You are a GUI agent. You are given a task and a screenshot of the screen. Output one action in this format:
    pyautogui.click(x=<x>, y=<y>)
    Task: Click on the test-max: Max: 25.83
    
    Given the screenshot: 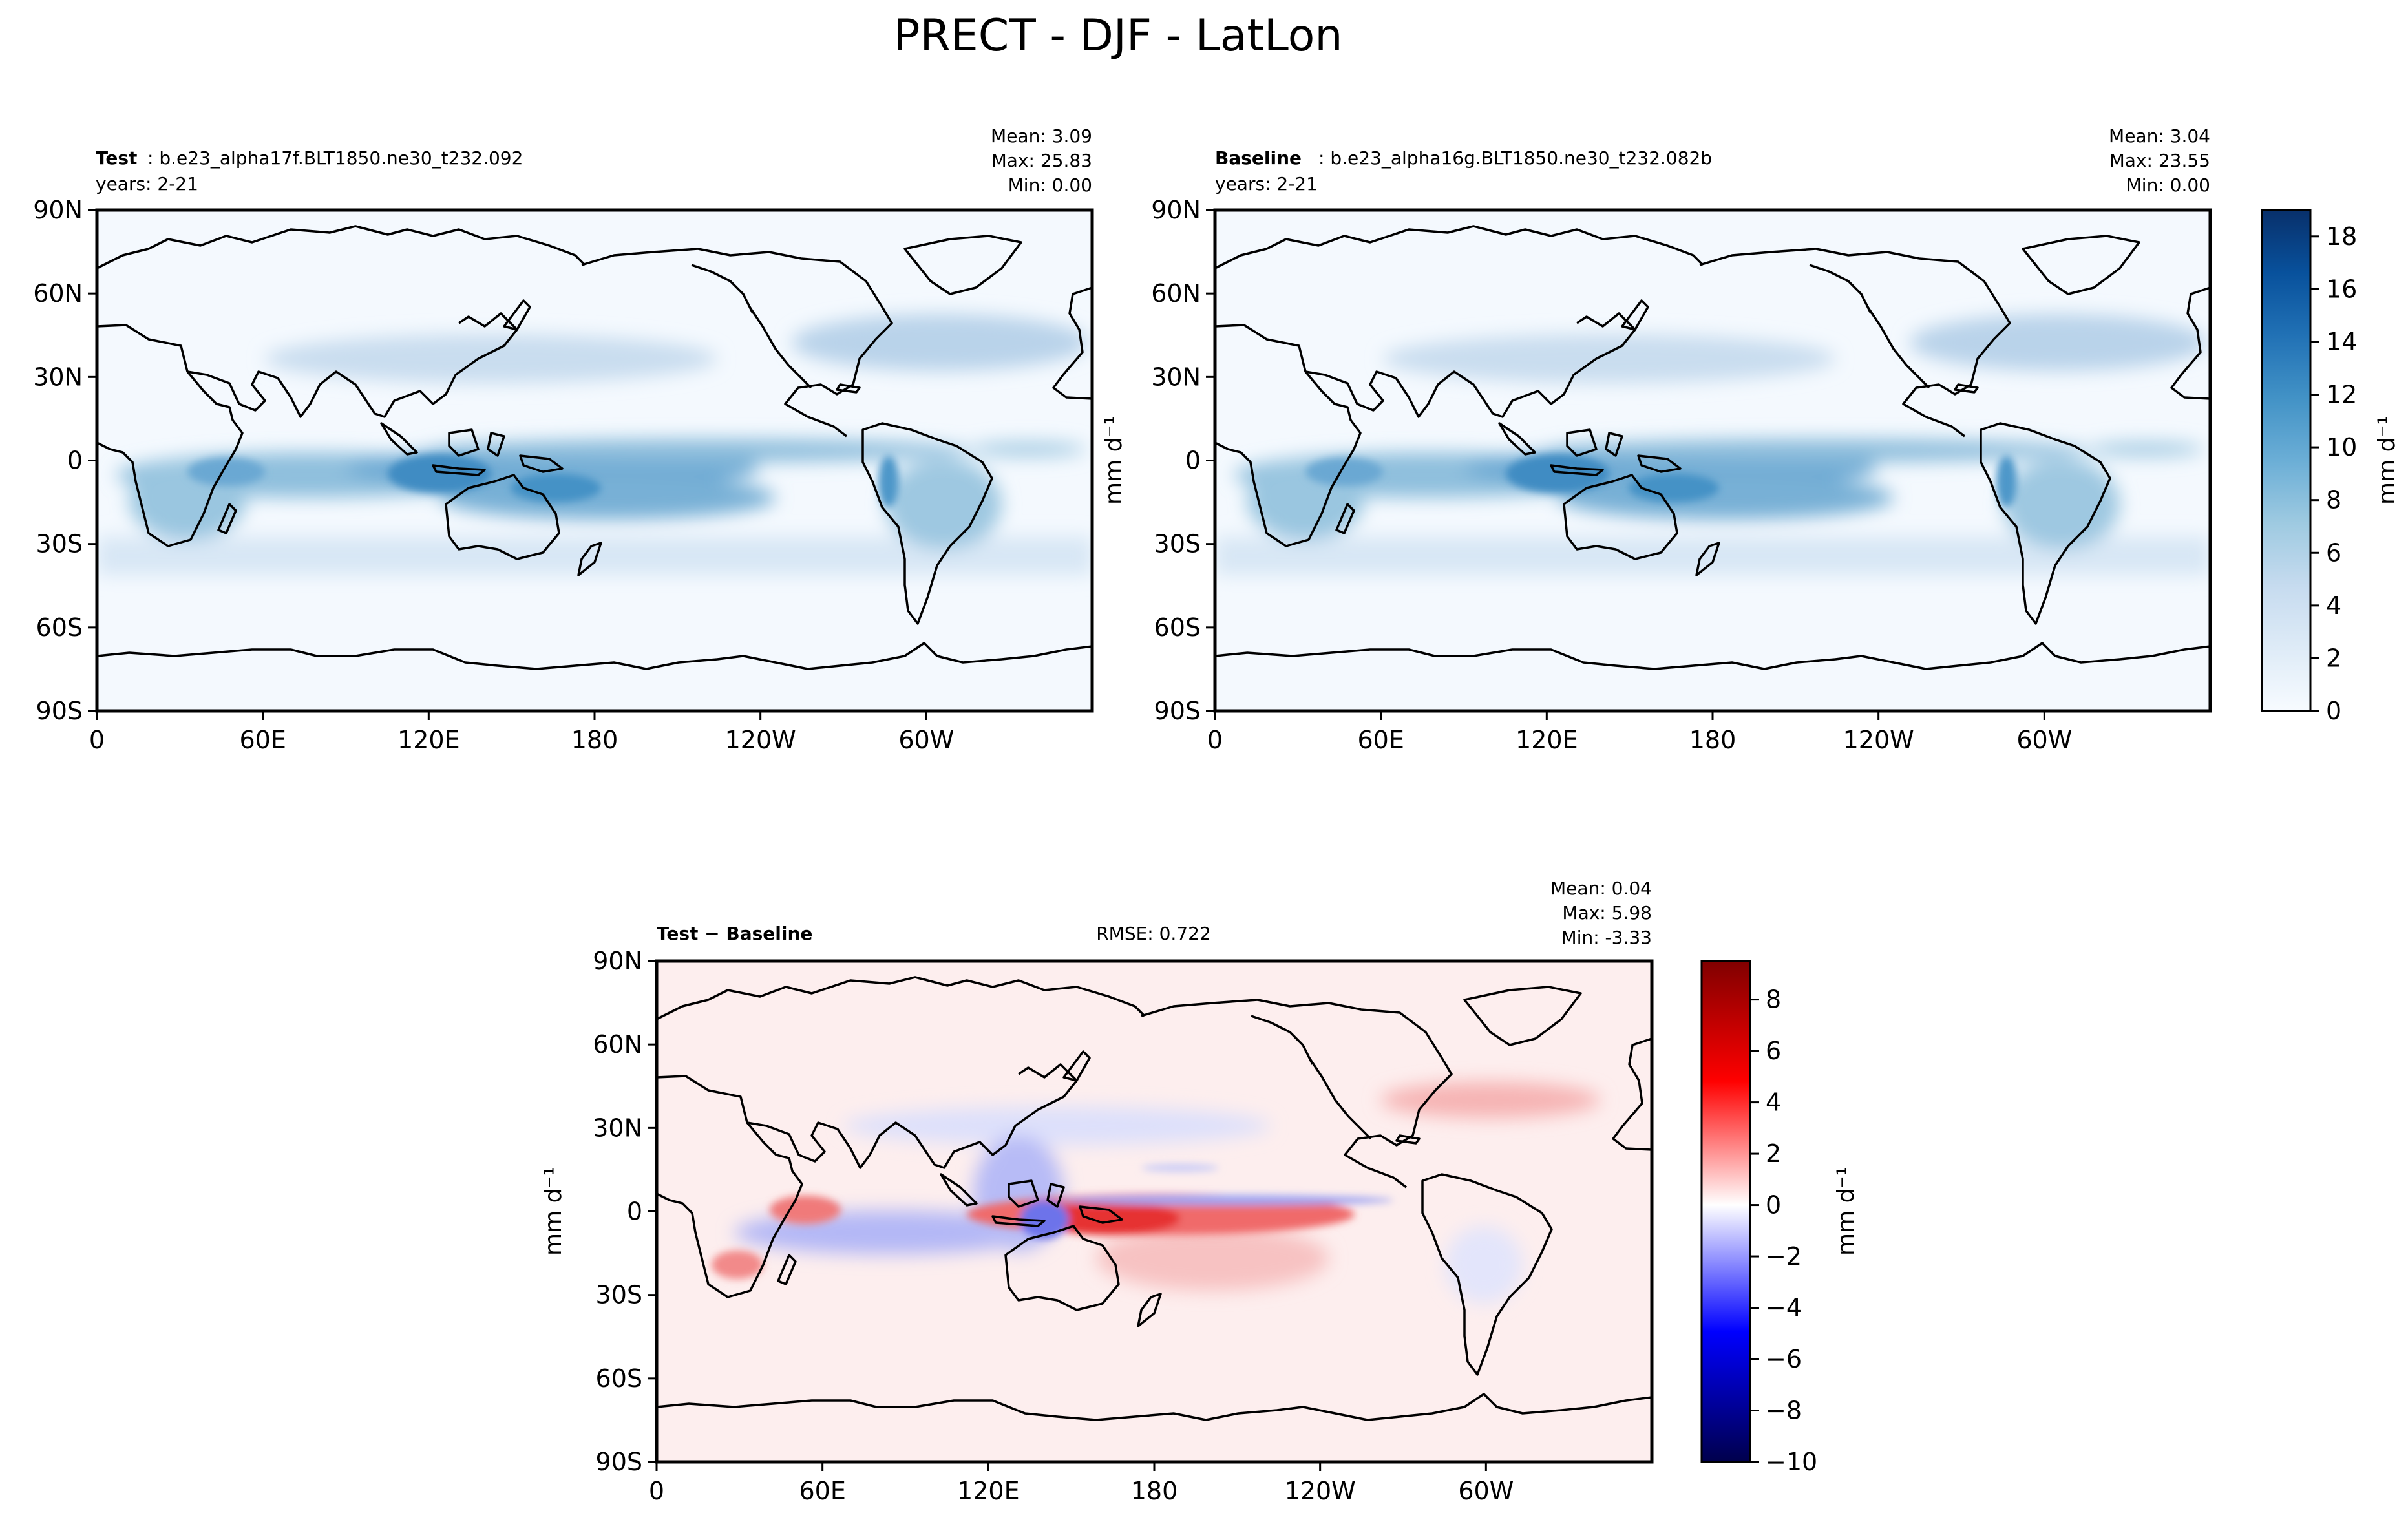 What is the action you would take?
    pyautogui.click(x=1041, y=160)
    